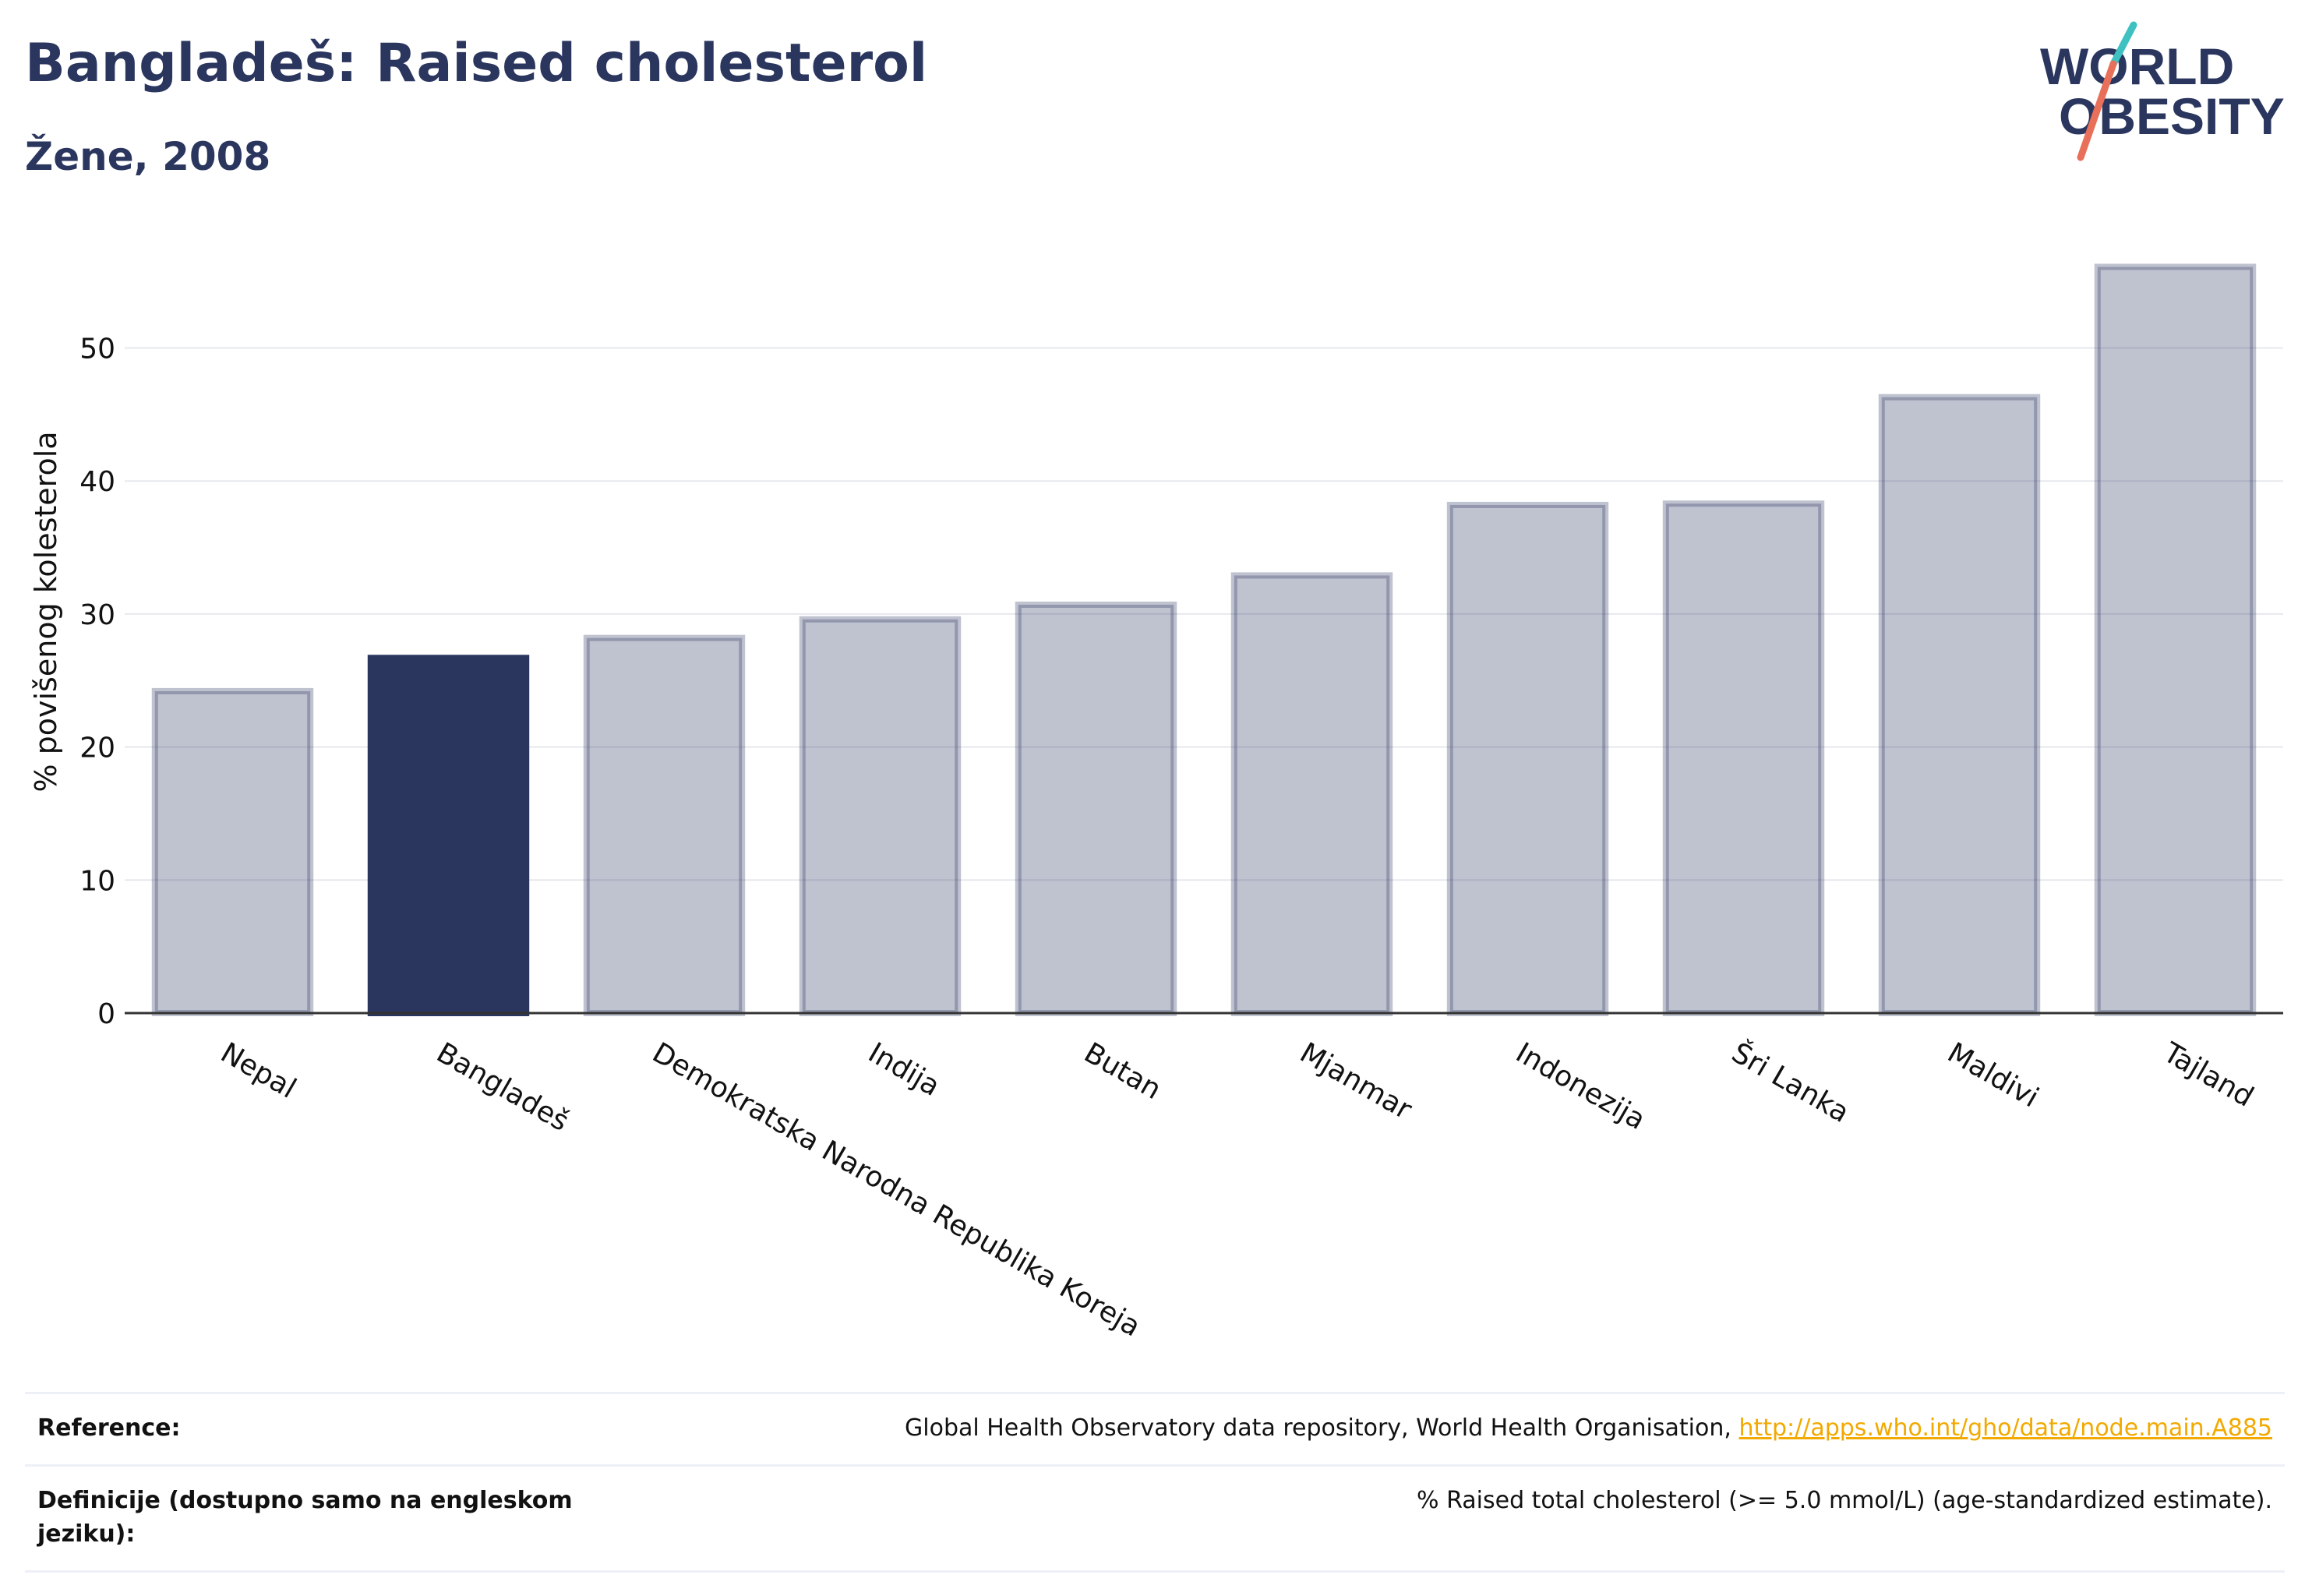  Describe the element at coordinates (258, 1070) in the screenshot. I see `x-tick-label: Nepal` at that location.